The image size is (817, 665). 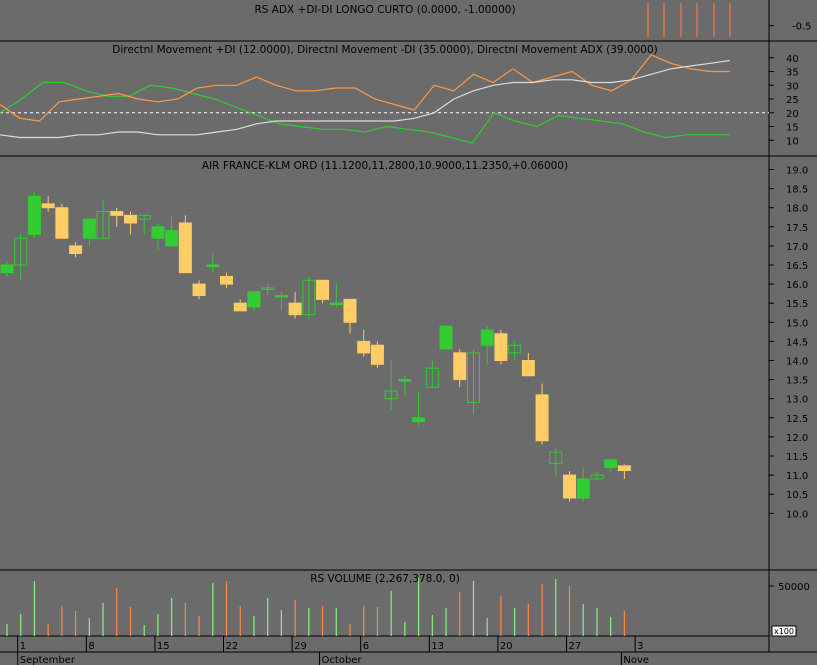 What do you see at coordinates (797, 171) in the screenshot?
I see `y-tick-label: 19.0` at bounding box center [797, 171].